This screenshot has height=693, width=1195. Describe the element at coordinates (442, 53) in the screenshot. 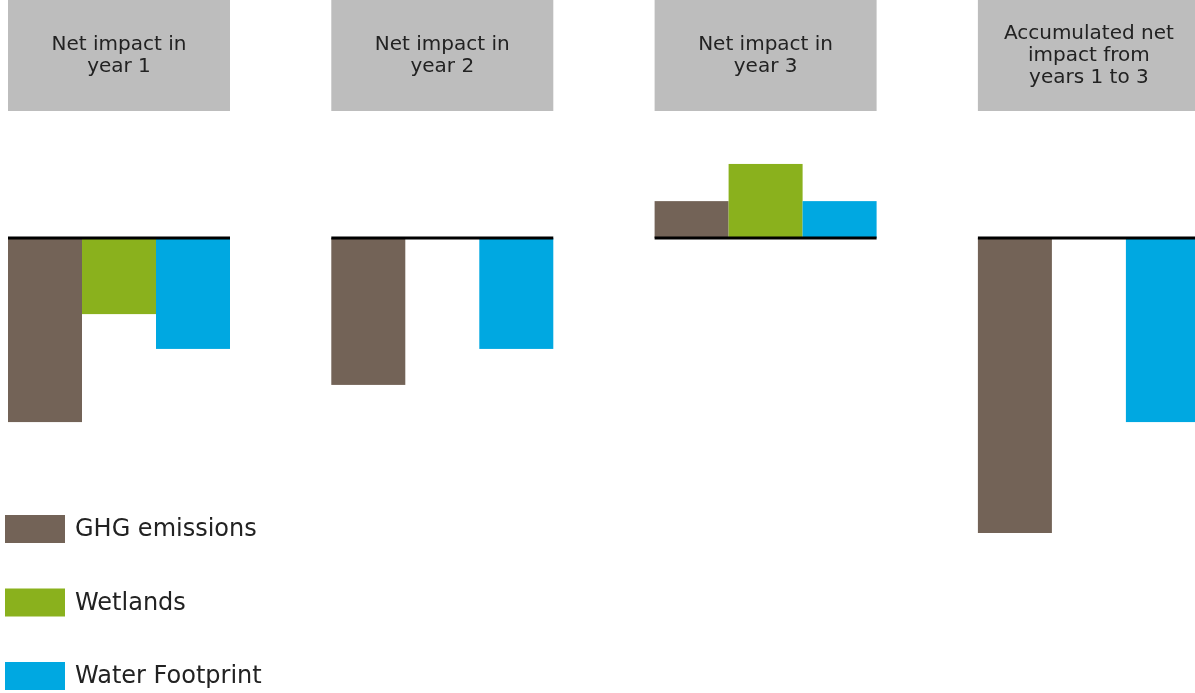

I see `x-tick-label: Net impact in year 2` at that location.